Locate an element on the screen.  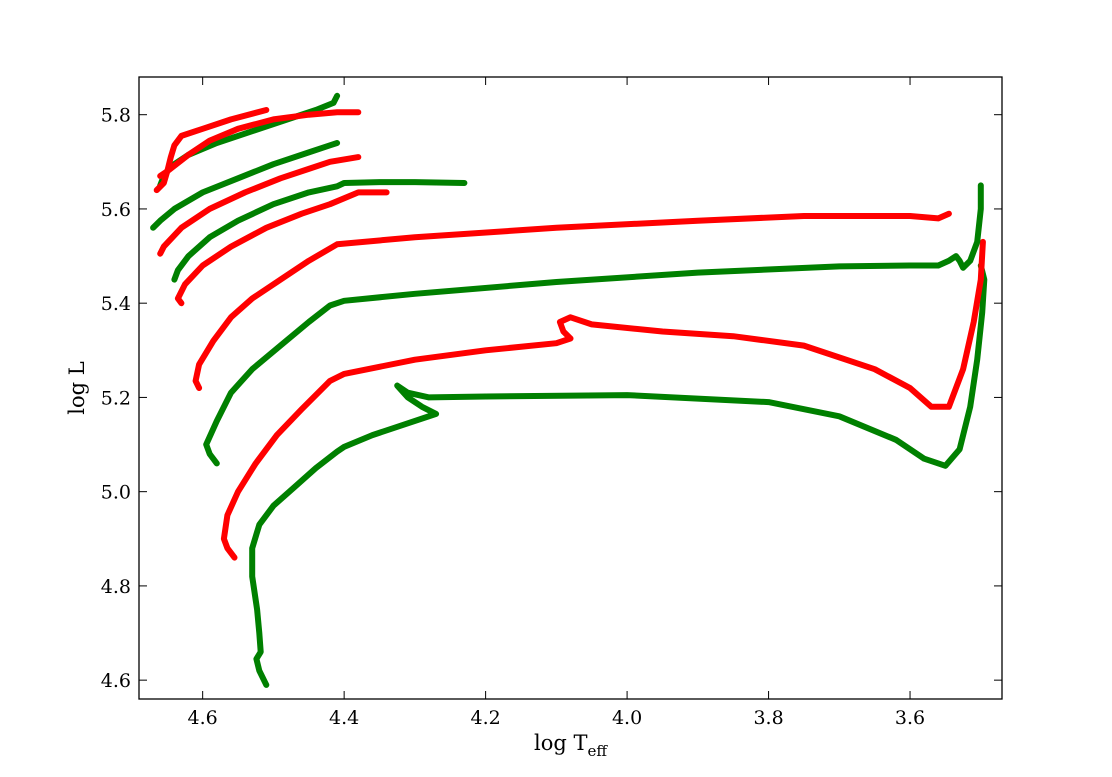
x-tick-label: 3.6 is located at coordinates (910, 718).